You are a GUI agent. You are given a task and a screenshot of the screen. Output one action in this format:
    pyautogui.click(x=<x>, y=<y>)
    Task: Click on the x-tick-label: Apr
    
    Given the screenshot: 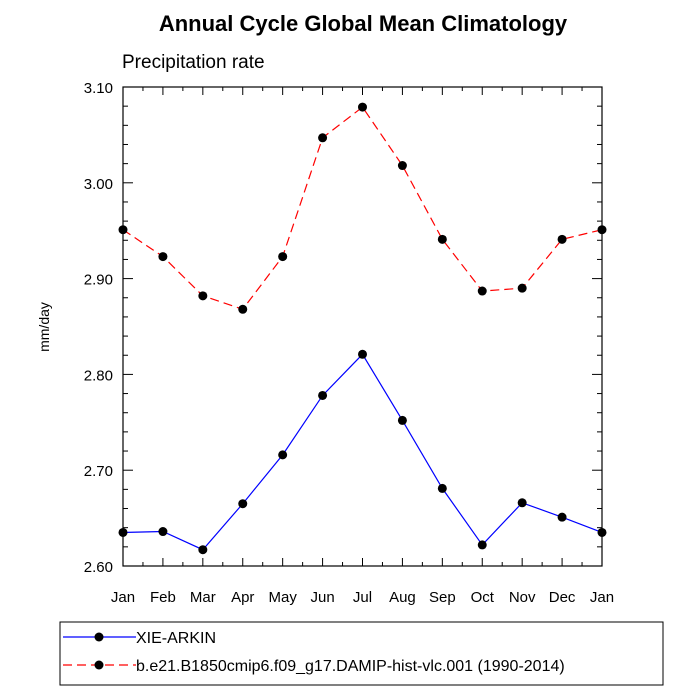 What is the action you would take?
    pyautogui.click(x=242, y=597)
    